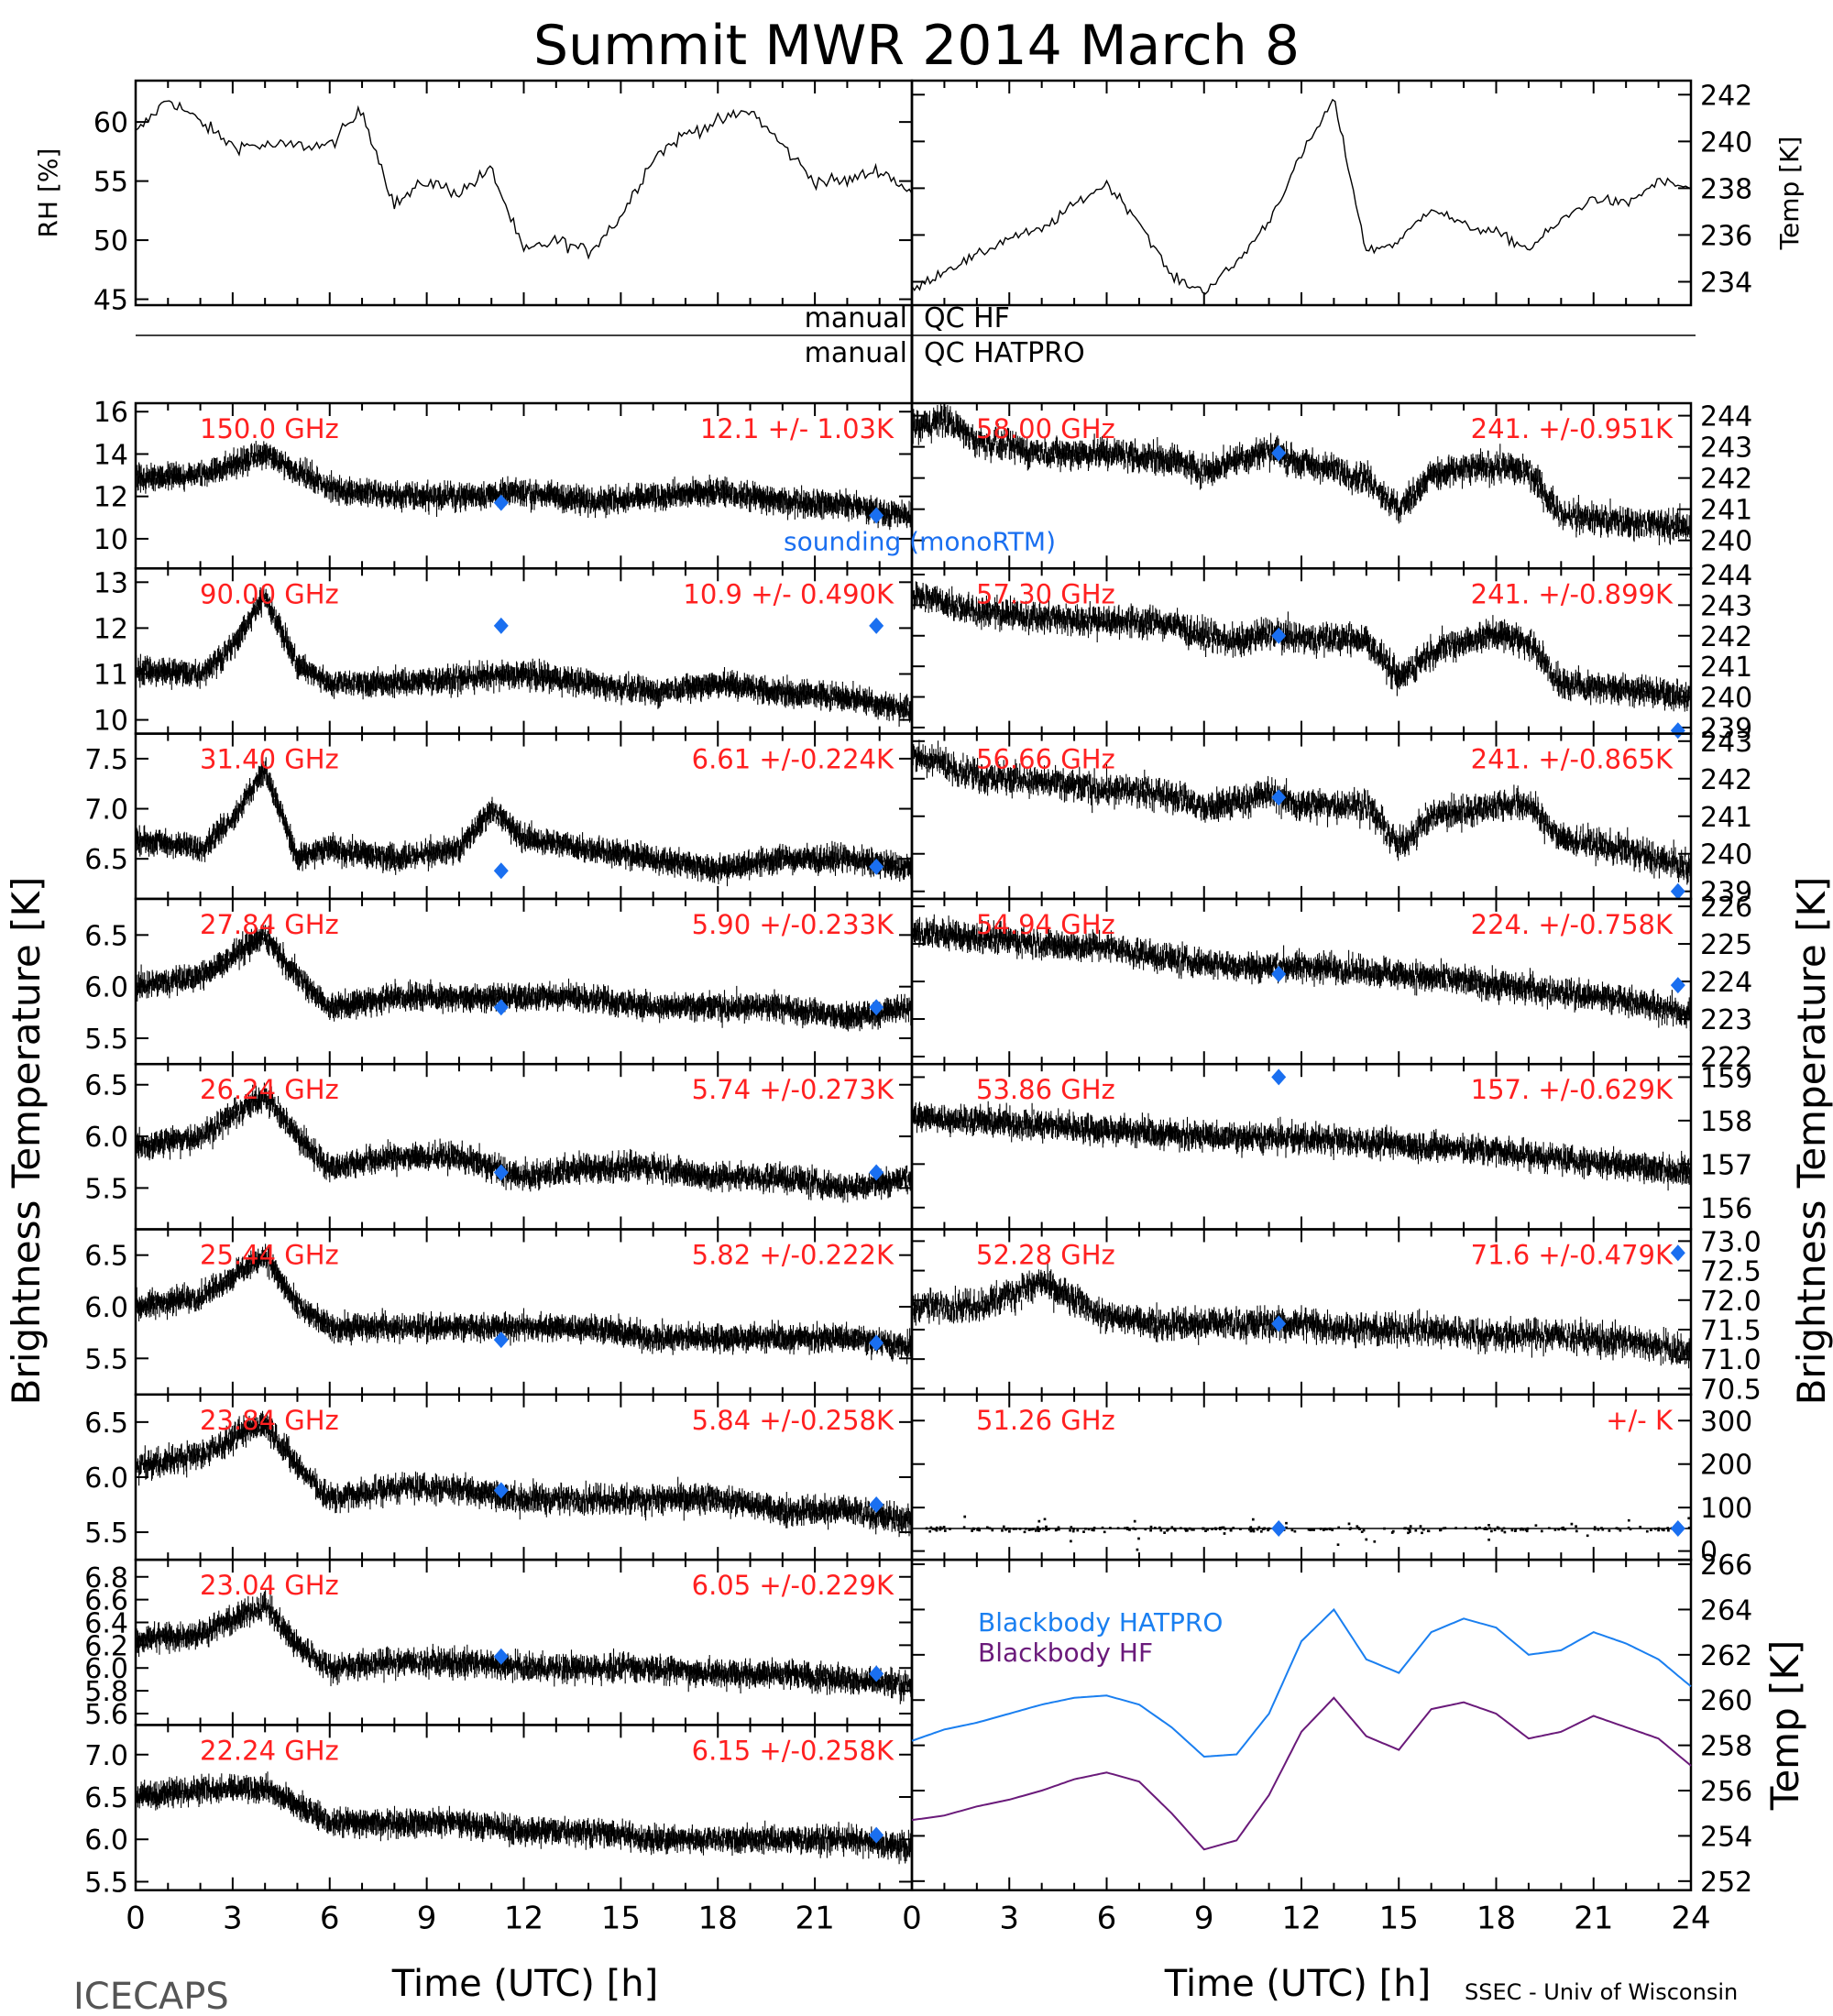 The width and height of the screenshot is (1833, 2016). What do you see at coordinates (793, 924) in the screenshot?
I see `panel-5-stats-label: 5.90 +/-0.233K` at bounding box center [793, 924].